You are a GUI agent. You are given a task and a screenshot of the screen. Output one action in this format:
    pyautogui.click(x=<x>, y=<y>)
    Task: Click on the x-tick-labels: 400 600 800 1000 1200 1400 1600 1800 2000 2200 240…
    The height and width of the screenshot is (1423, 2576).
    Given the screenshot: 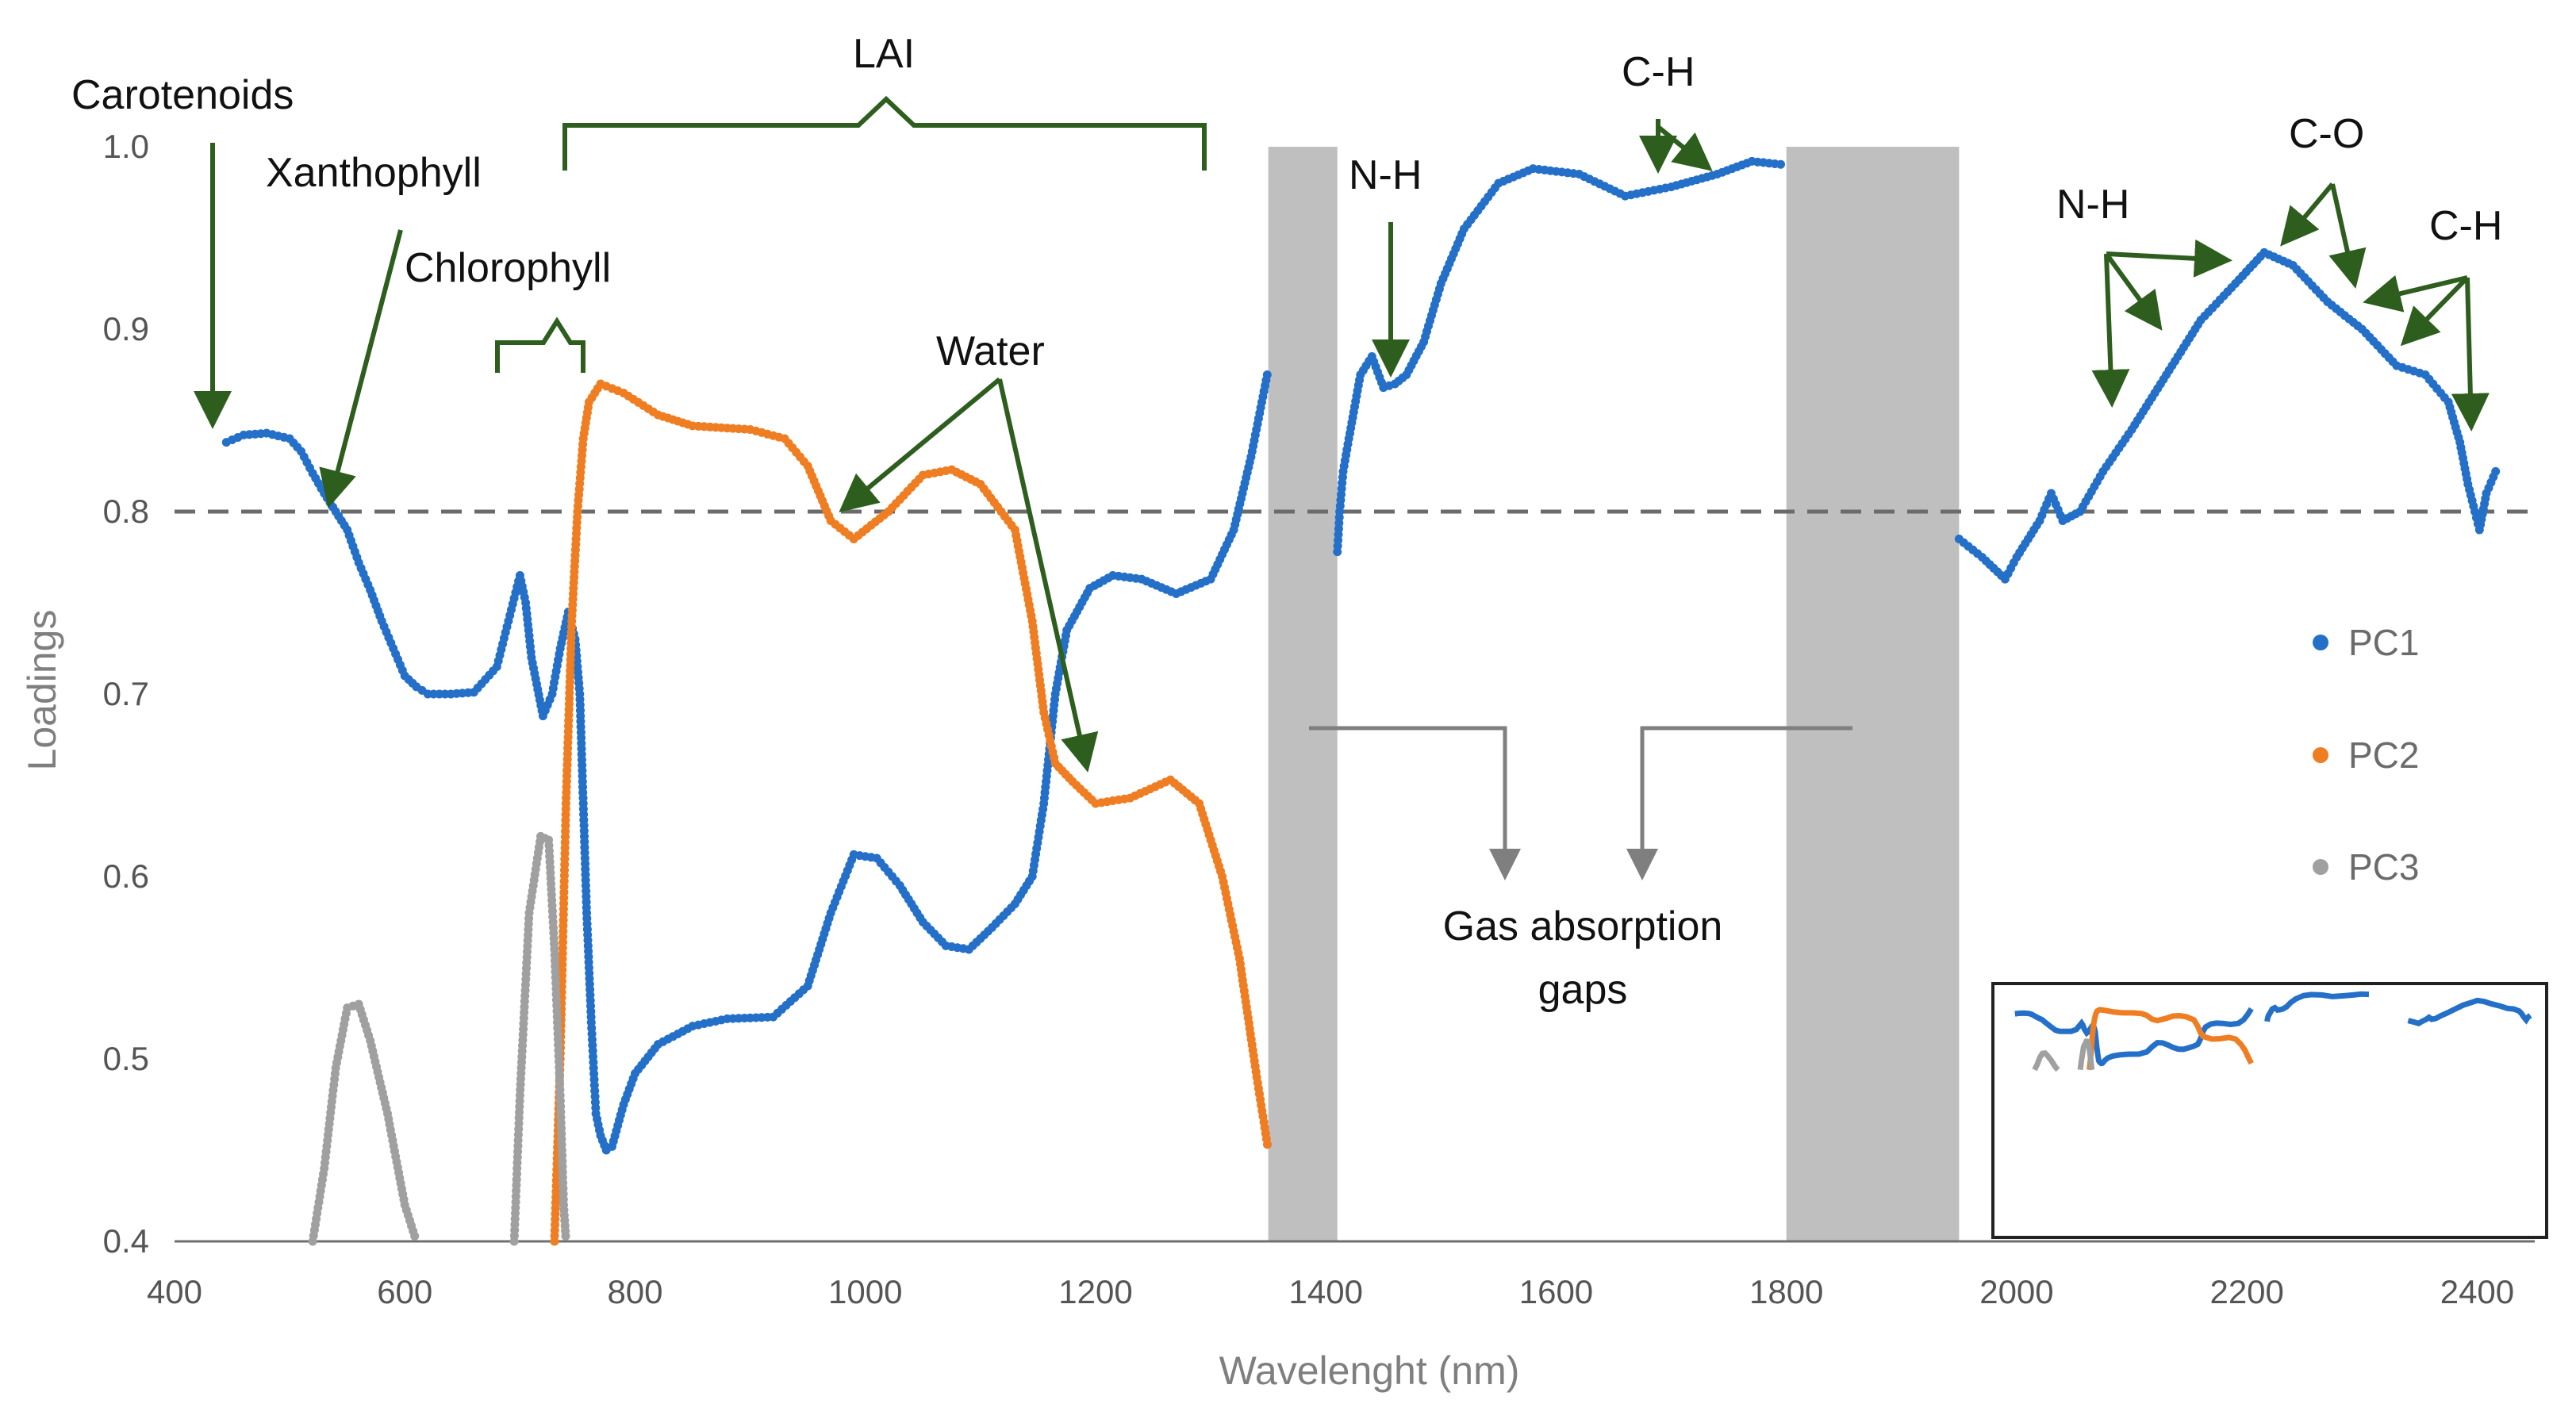 What is the action you would take?
    pyautogui.click(x=1330, y=1291)
    